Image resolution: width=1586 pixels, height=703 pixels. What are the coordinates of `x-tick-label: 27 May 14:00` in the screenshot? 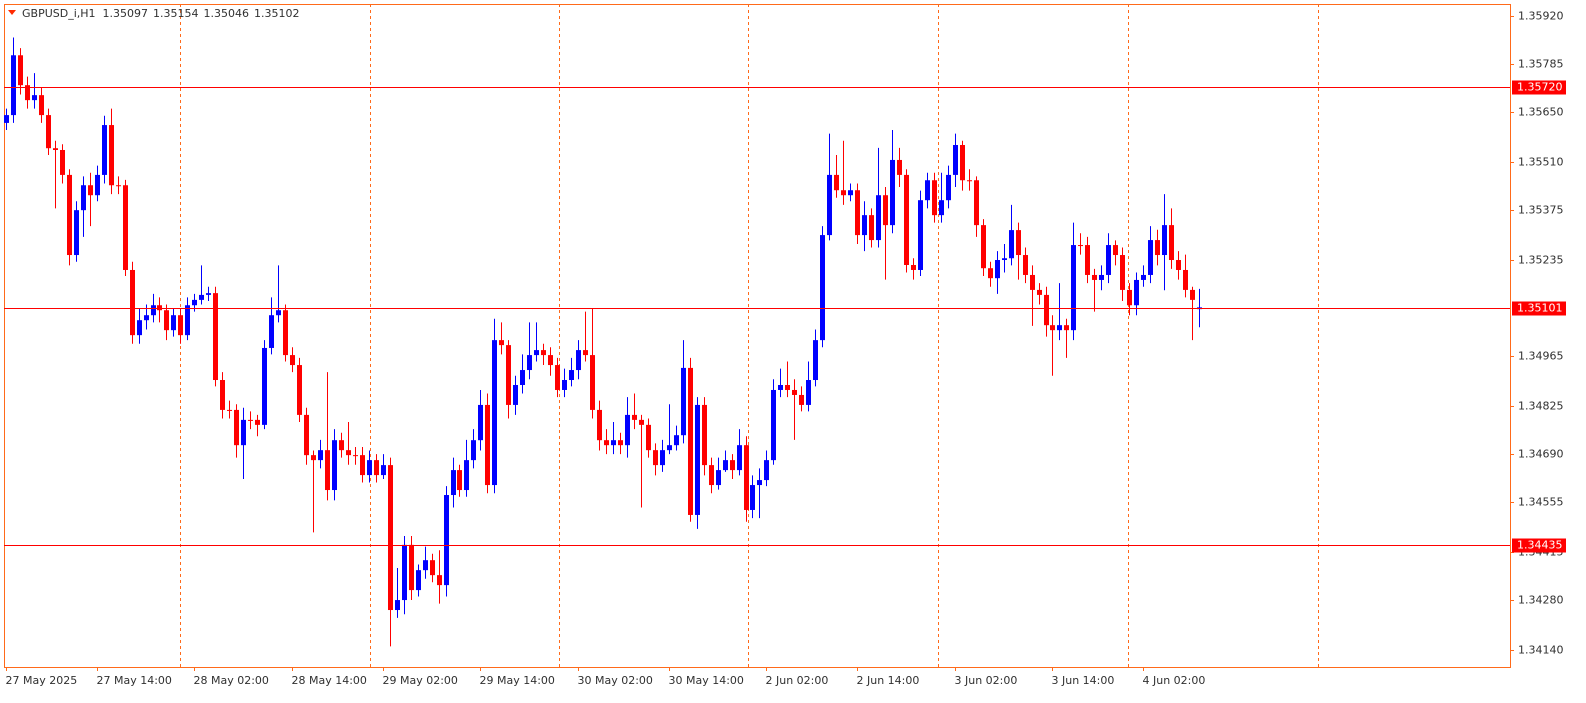 It's located at (134, 680).